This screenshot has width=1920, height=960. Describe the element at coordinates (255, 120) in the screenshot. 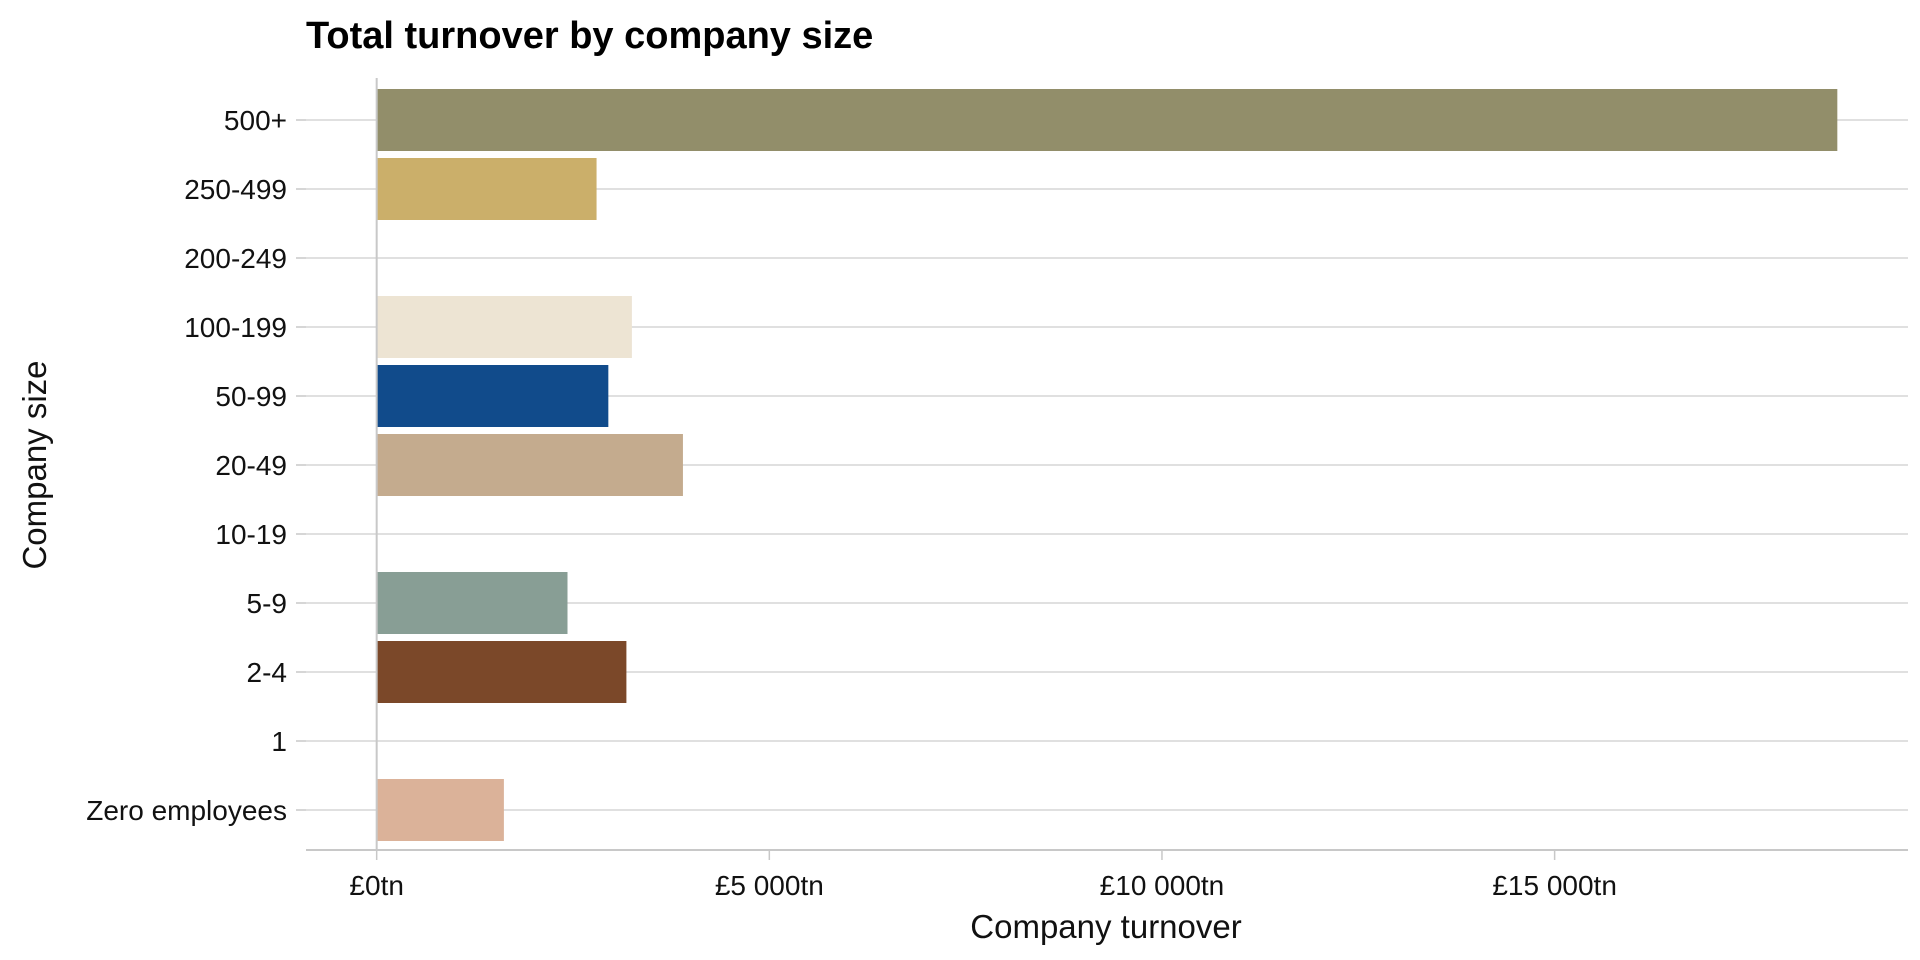

I see `y-tick-label: 500+` at that location.